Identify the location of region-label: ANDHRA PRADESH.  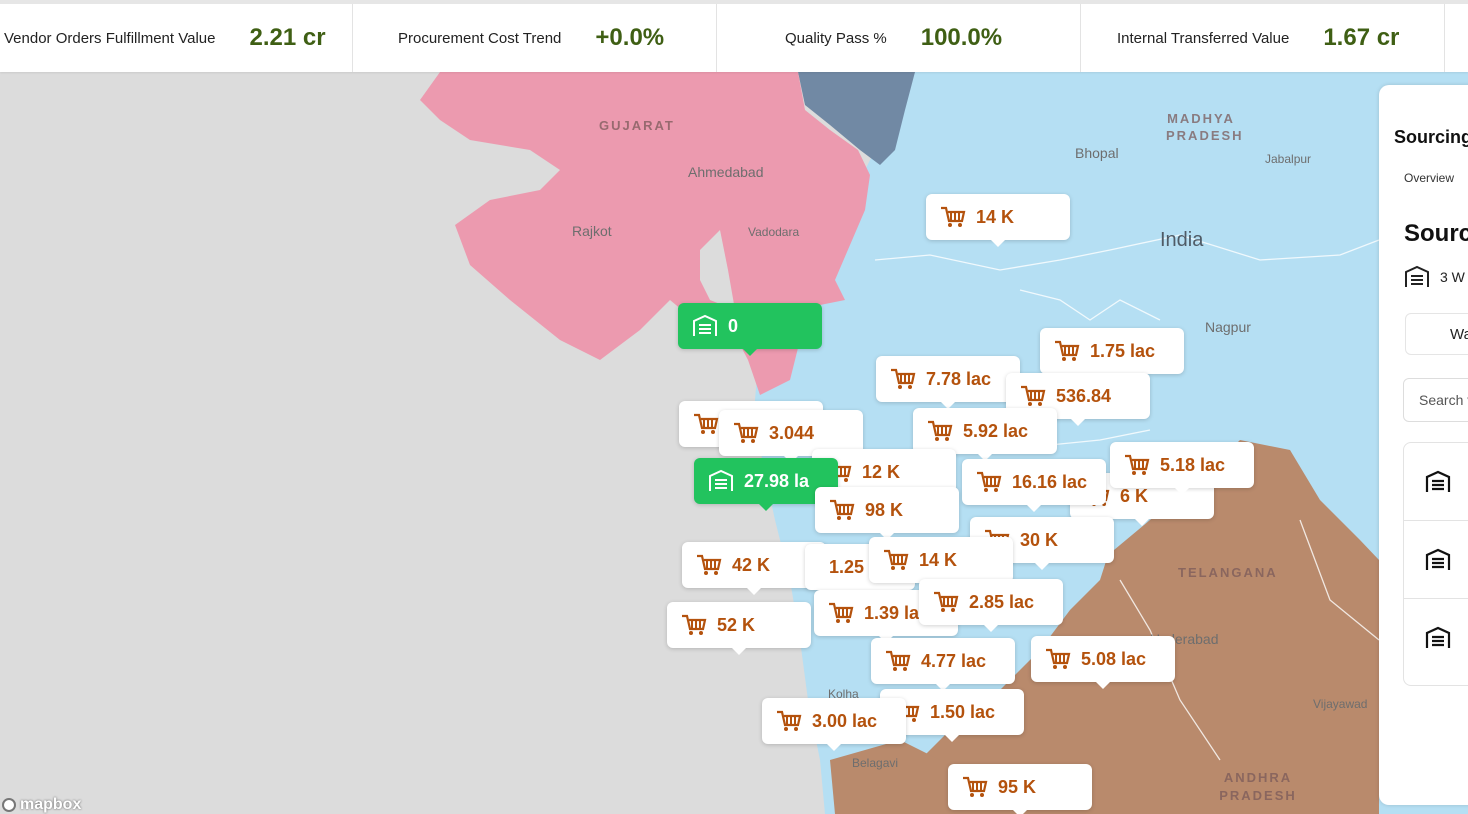
(1258, 786).